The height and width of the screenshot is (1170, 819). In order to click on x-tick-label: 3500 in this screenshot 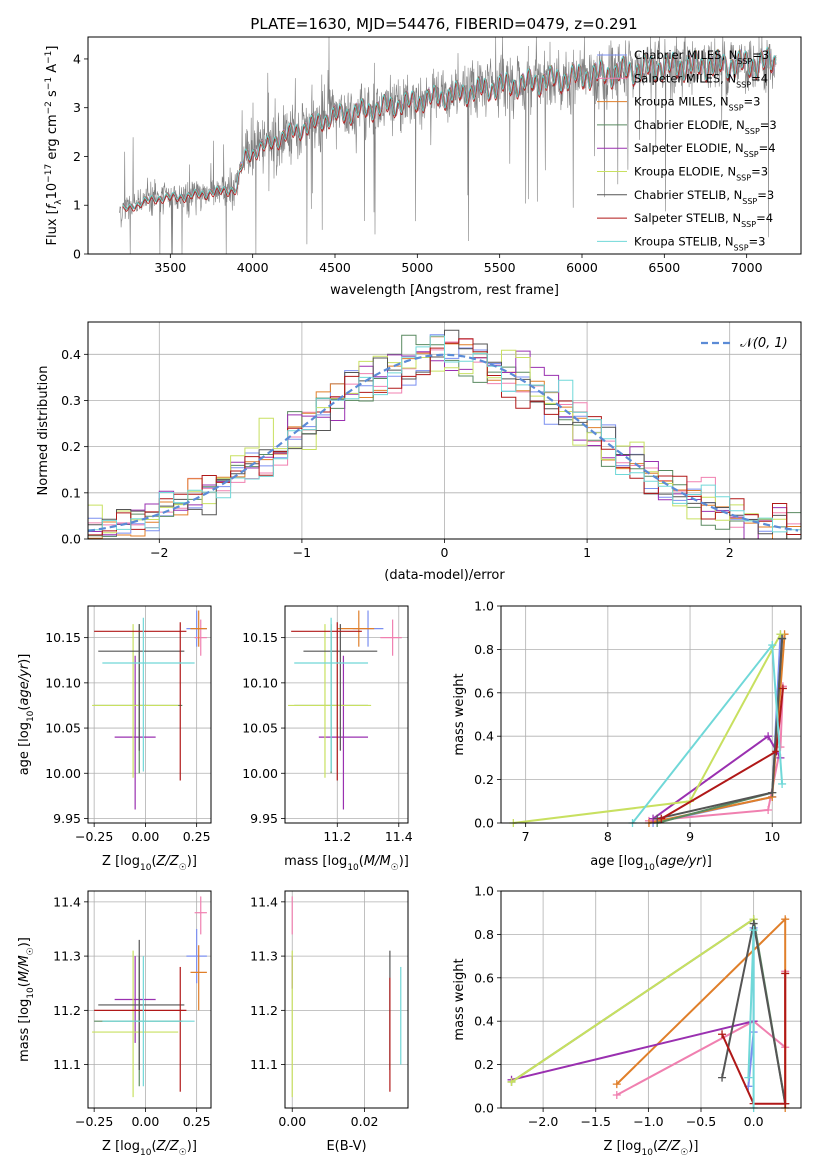, I will do `click(170, 267)`.